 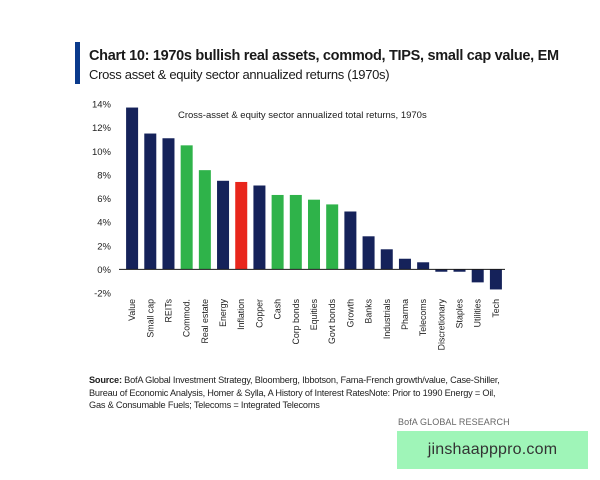 What do you see at coordinates (205, 321) in the screenshot?
I see `x-tick-label: Real estate` at bounding box center [205, 321].